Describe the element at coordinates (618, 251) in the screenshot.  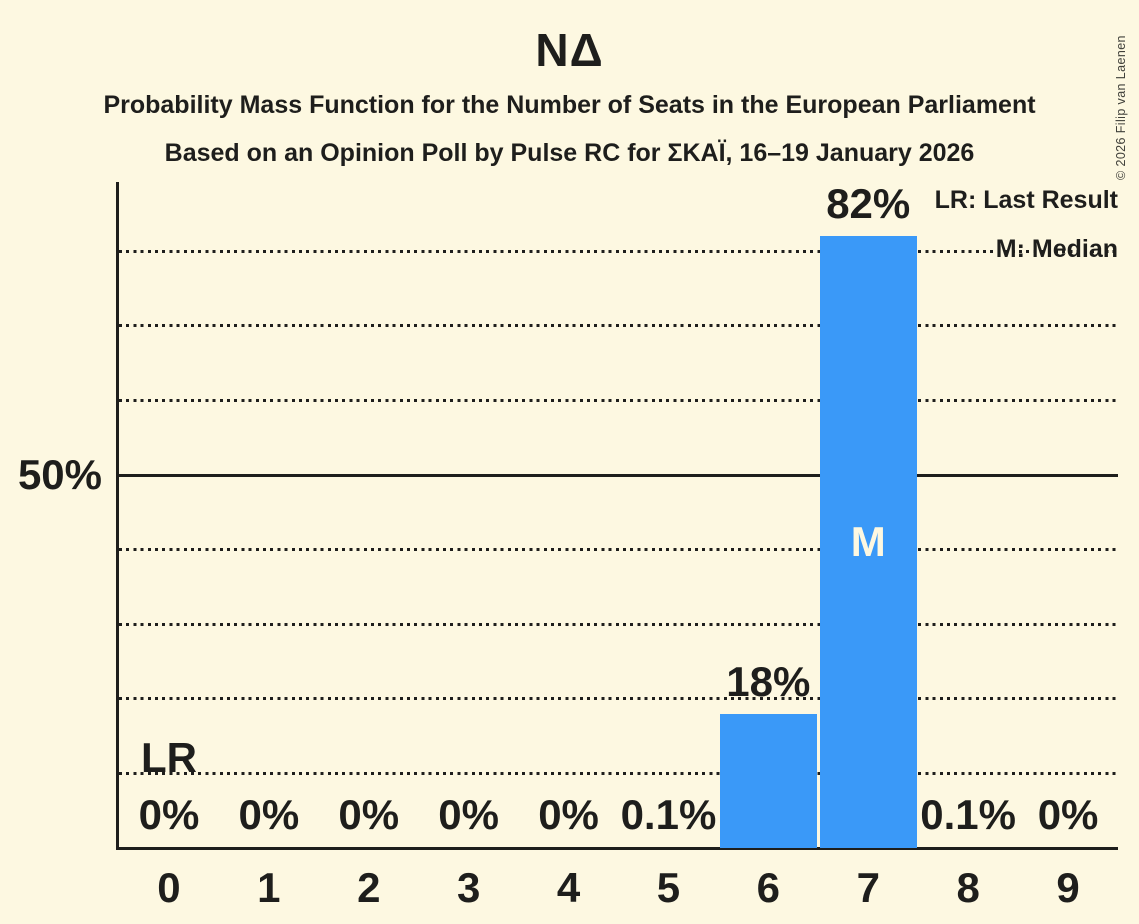
I see `gridline-80pct` at that location.